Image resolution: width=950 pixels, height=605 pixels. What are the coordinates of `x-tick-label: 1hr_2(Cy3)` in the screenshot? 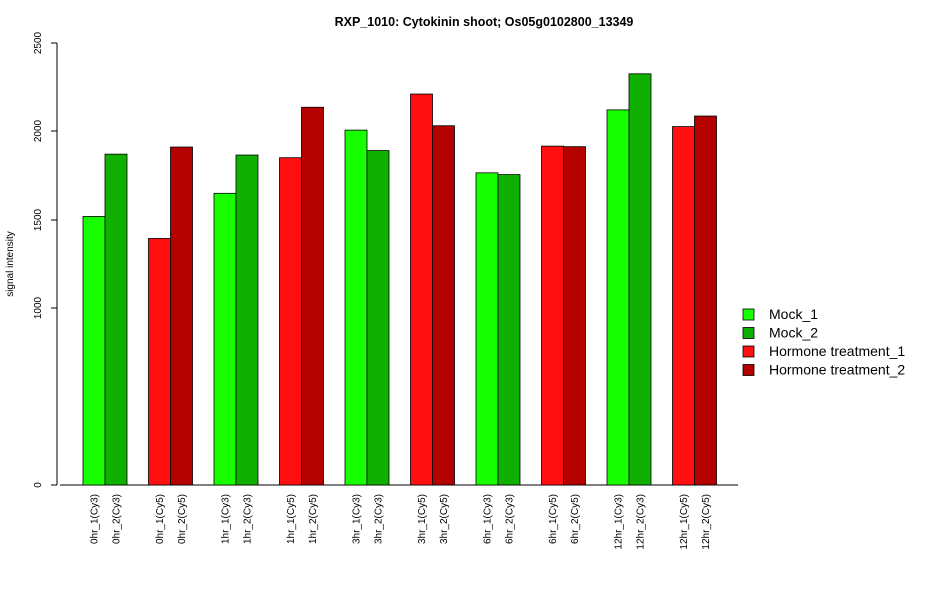 It's located at (248, 519).